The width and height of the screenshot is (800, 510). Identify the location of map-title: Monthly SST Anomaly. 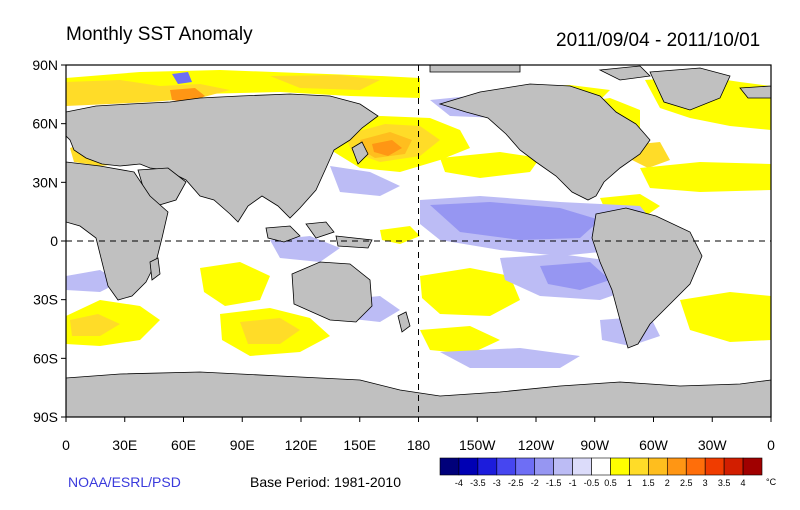
(159, 34).